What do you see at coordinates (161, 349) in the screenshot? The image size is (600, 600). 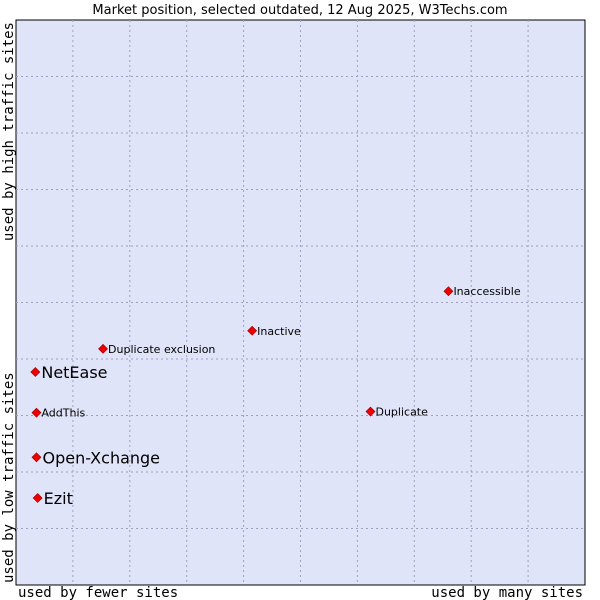 I see `data-point-label: Duplicate exclusion` at bounding box center [161, 349].